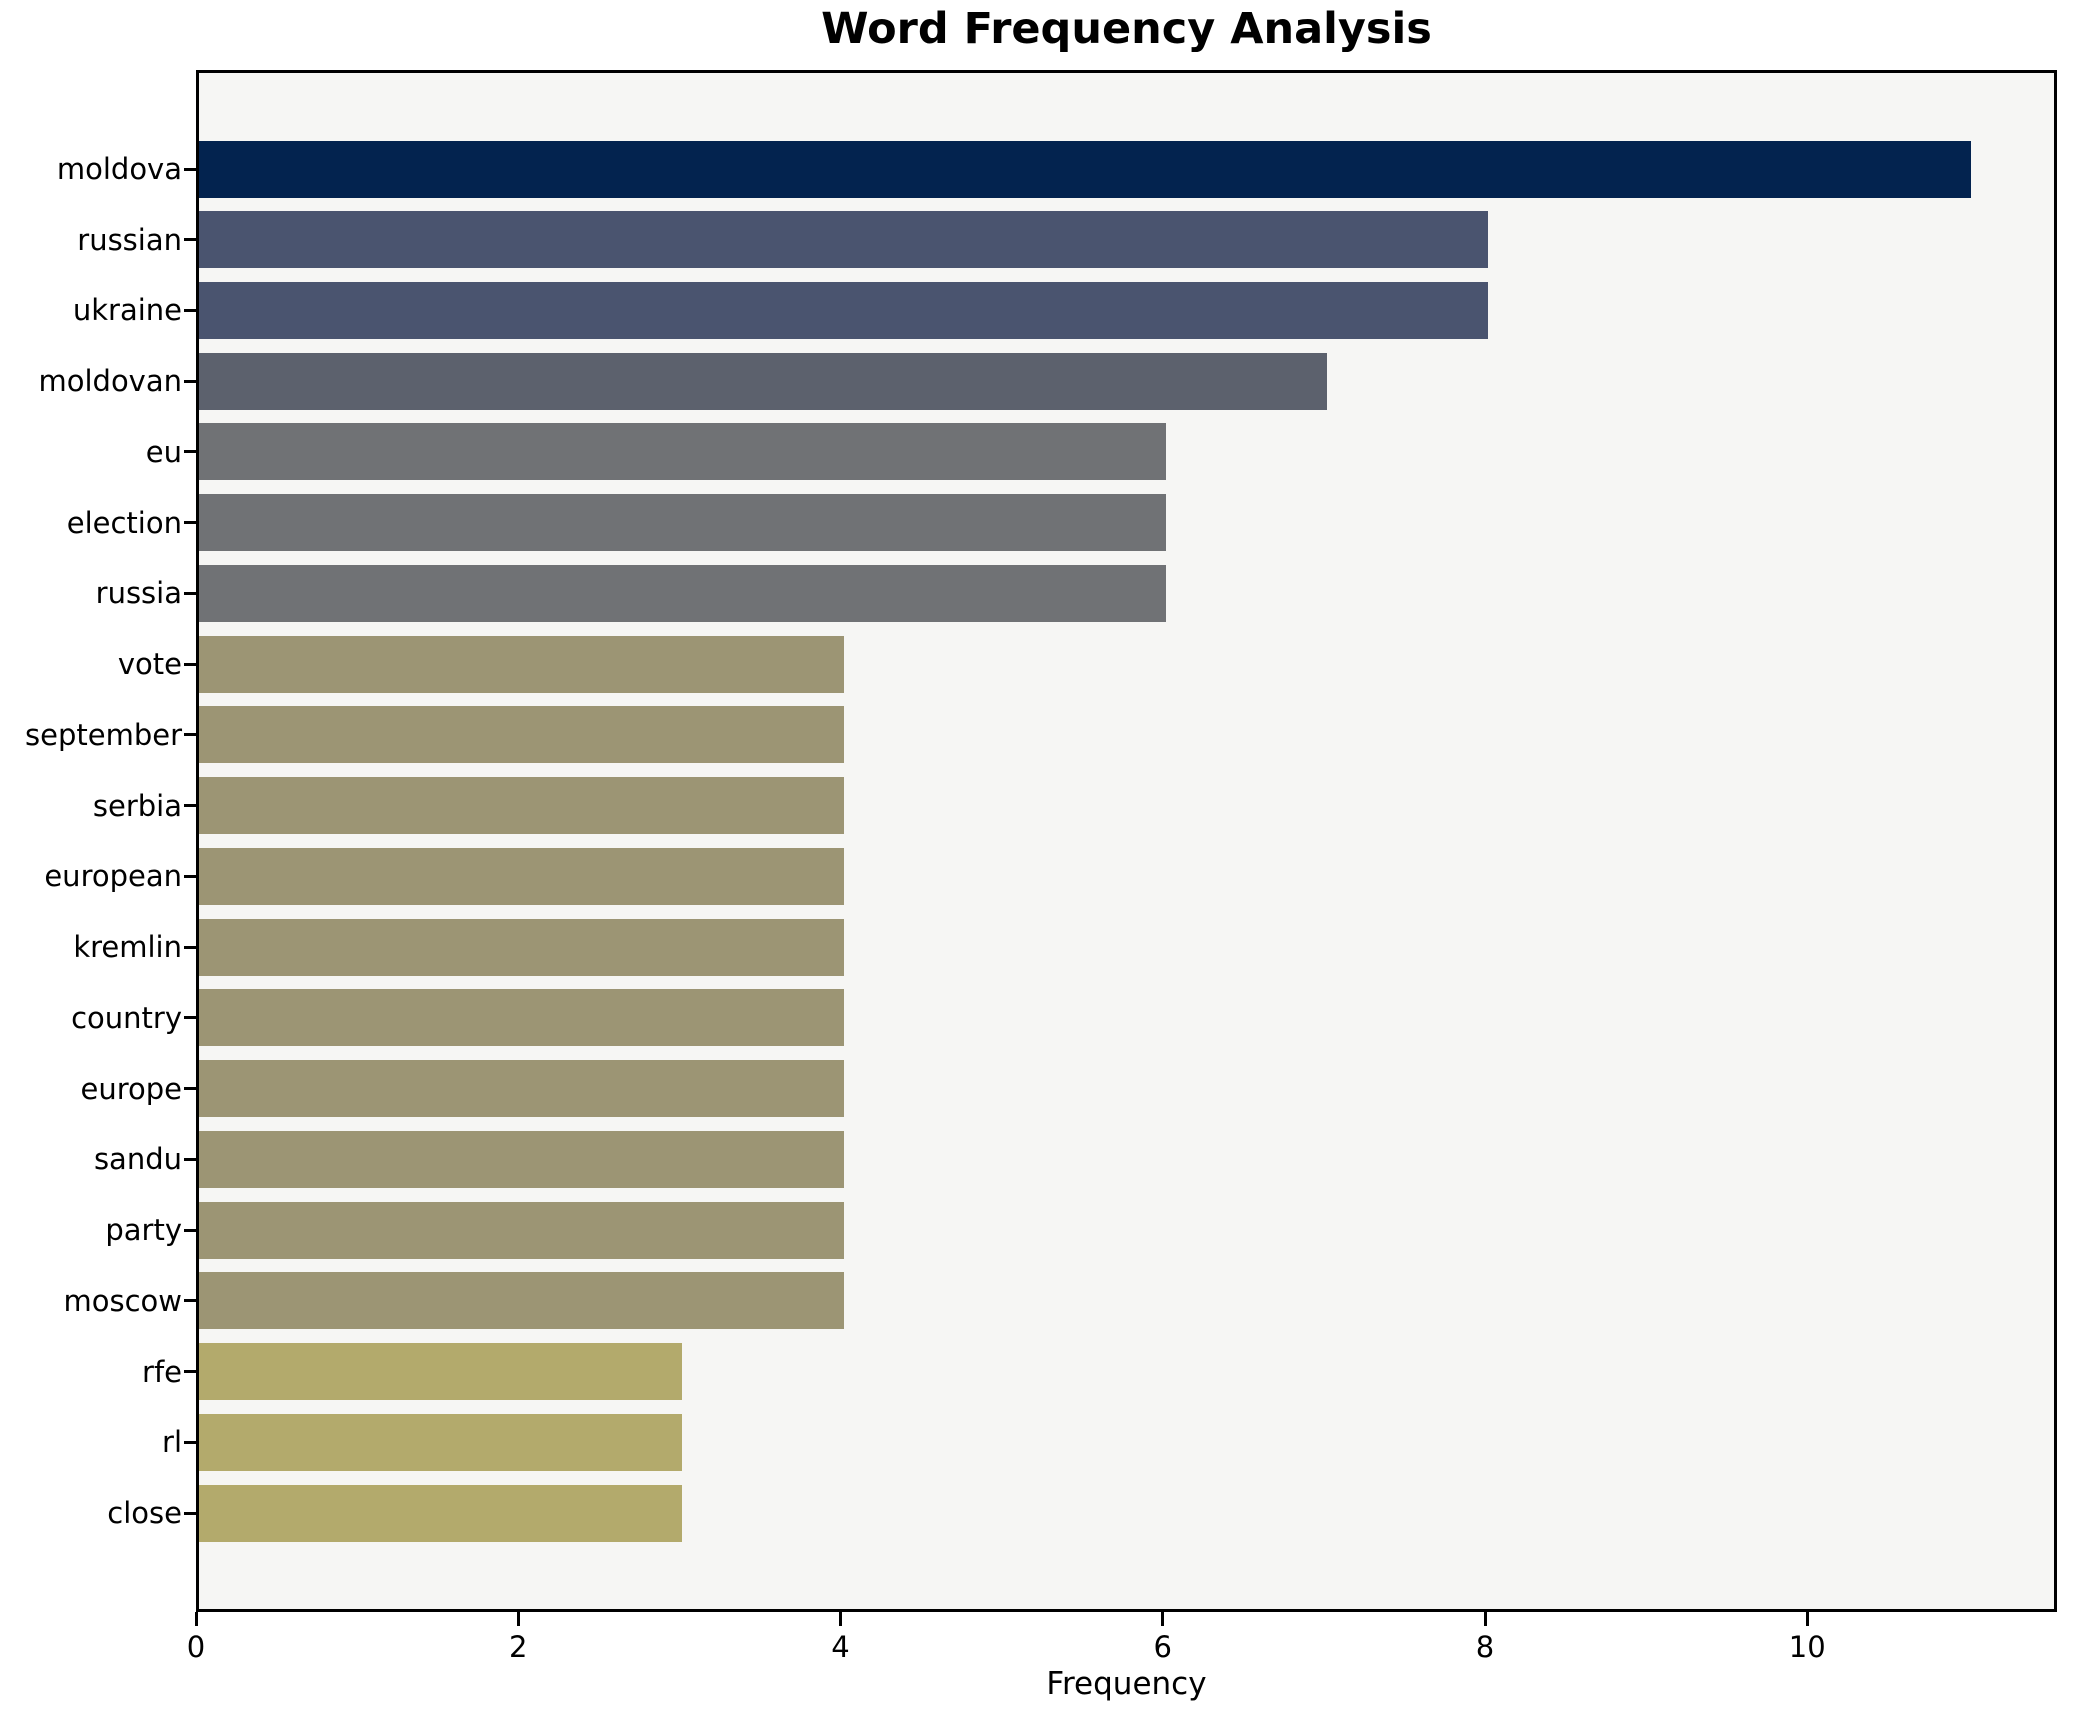 The image size is (2077, 1722). I want to click on y-tick-label-kremlin: kremlin, so click(127, 947).